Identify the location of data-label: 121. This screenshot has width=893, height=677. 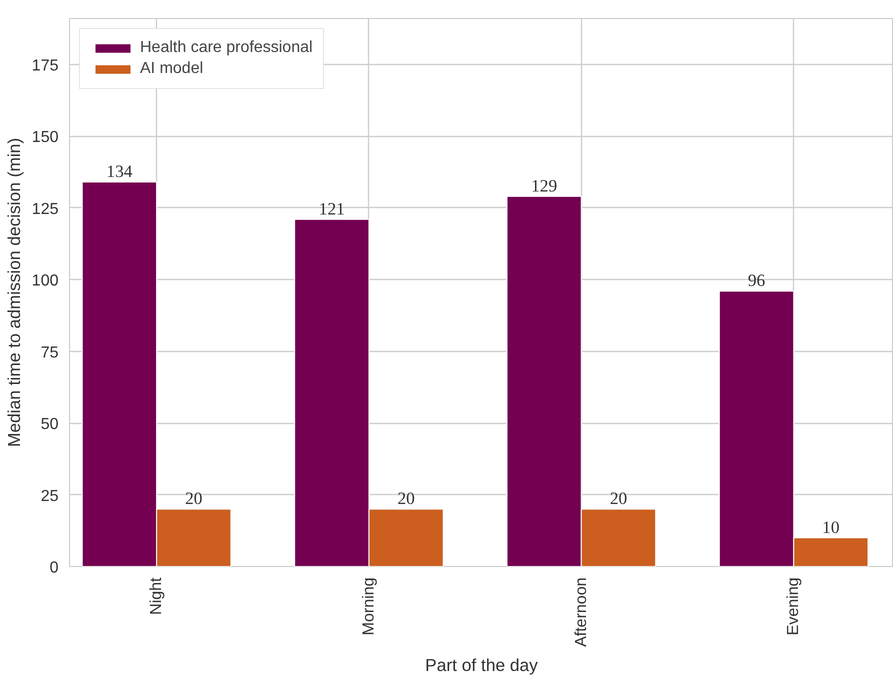
(331, 208).